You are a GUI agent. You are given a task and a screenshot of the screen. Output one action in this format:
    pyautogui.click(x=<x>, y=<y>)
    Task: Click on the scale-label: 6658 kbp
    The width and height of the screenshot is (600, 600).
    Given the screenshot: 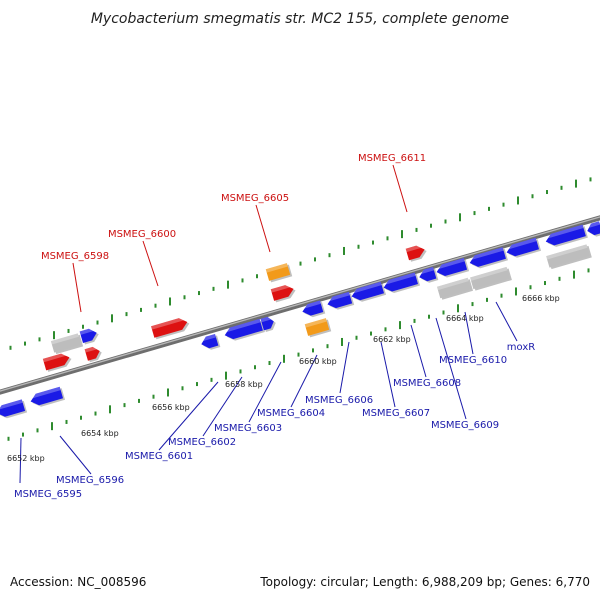 What is the action you would take?
    pyautogui.click(x=244, y=384)
    